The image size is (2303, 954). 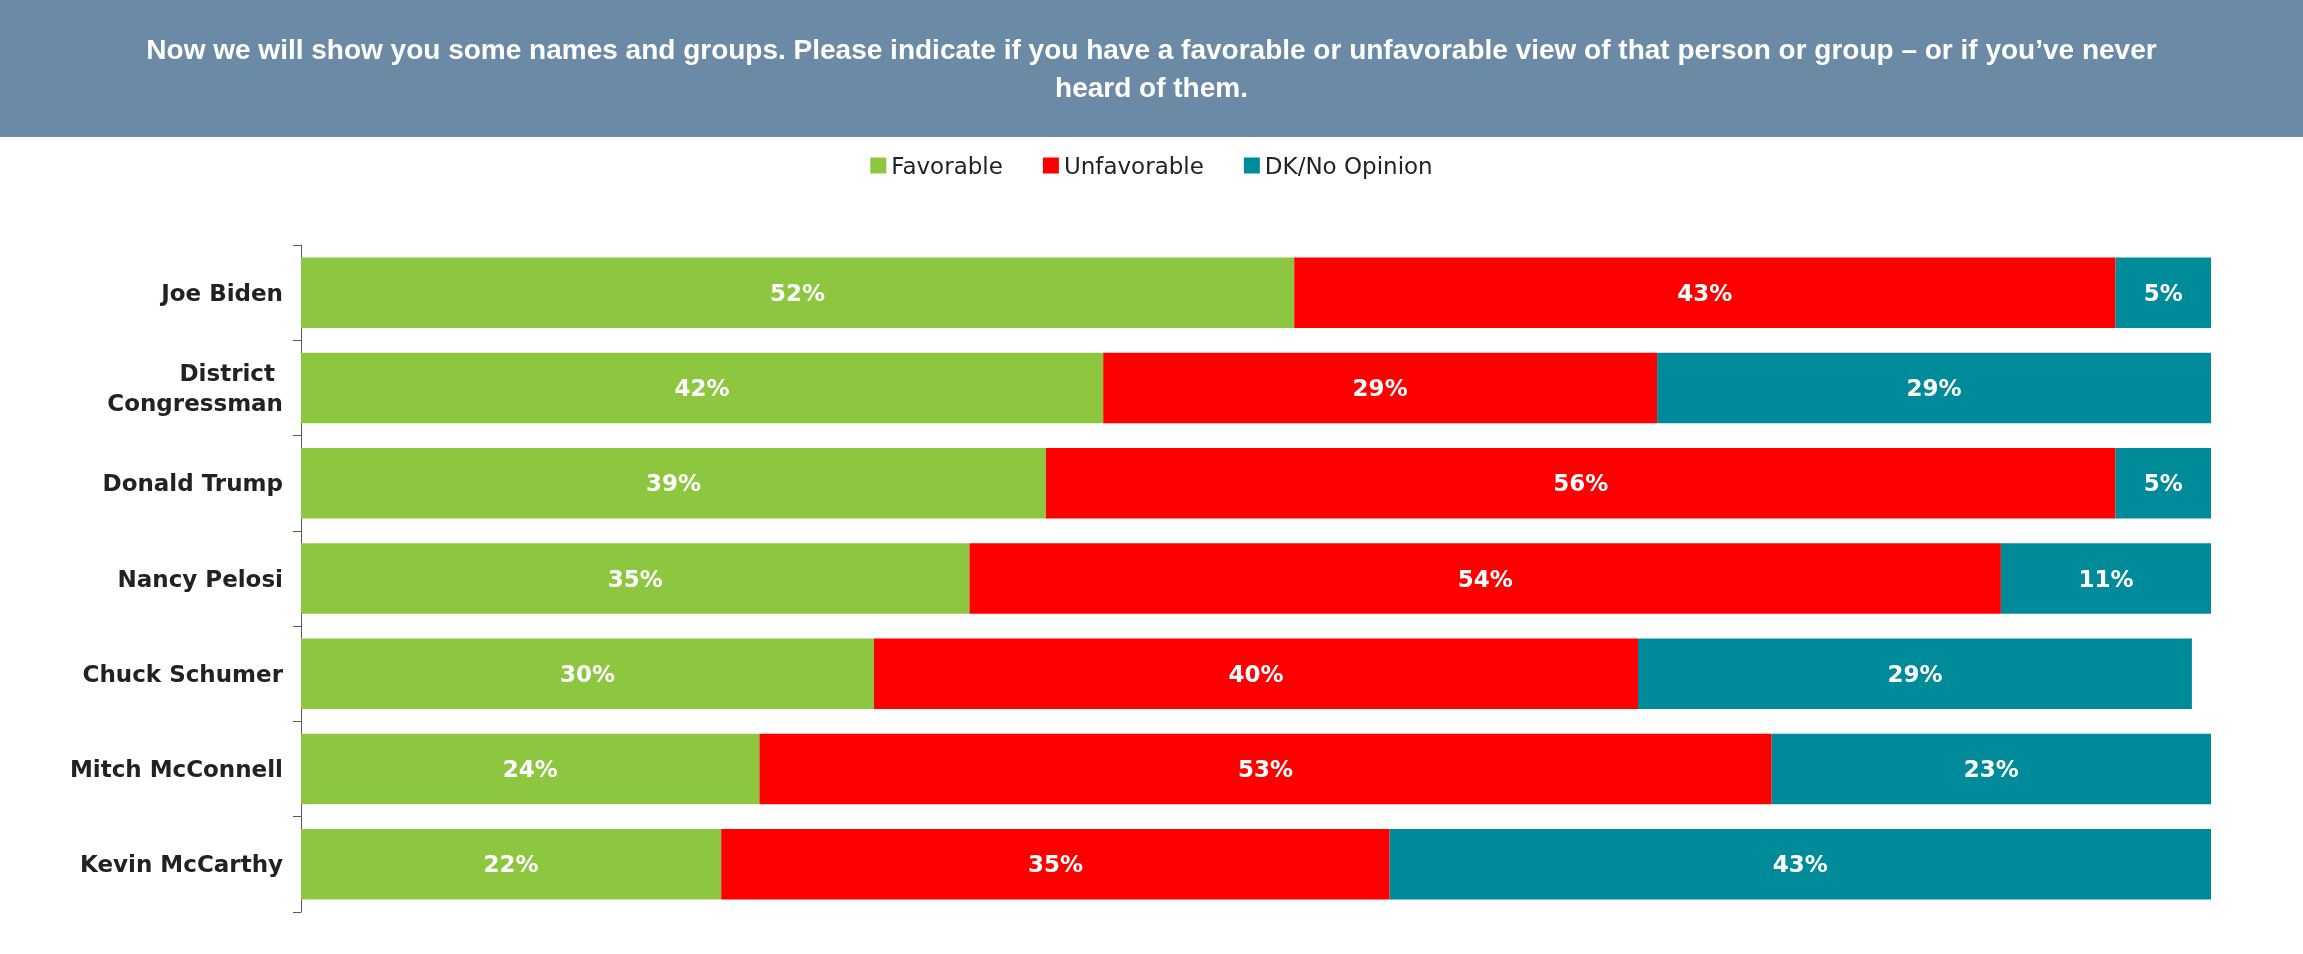 I want to click on y-tick-label: District Congressman, so click(x=195, y=387).